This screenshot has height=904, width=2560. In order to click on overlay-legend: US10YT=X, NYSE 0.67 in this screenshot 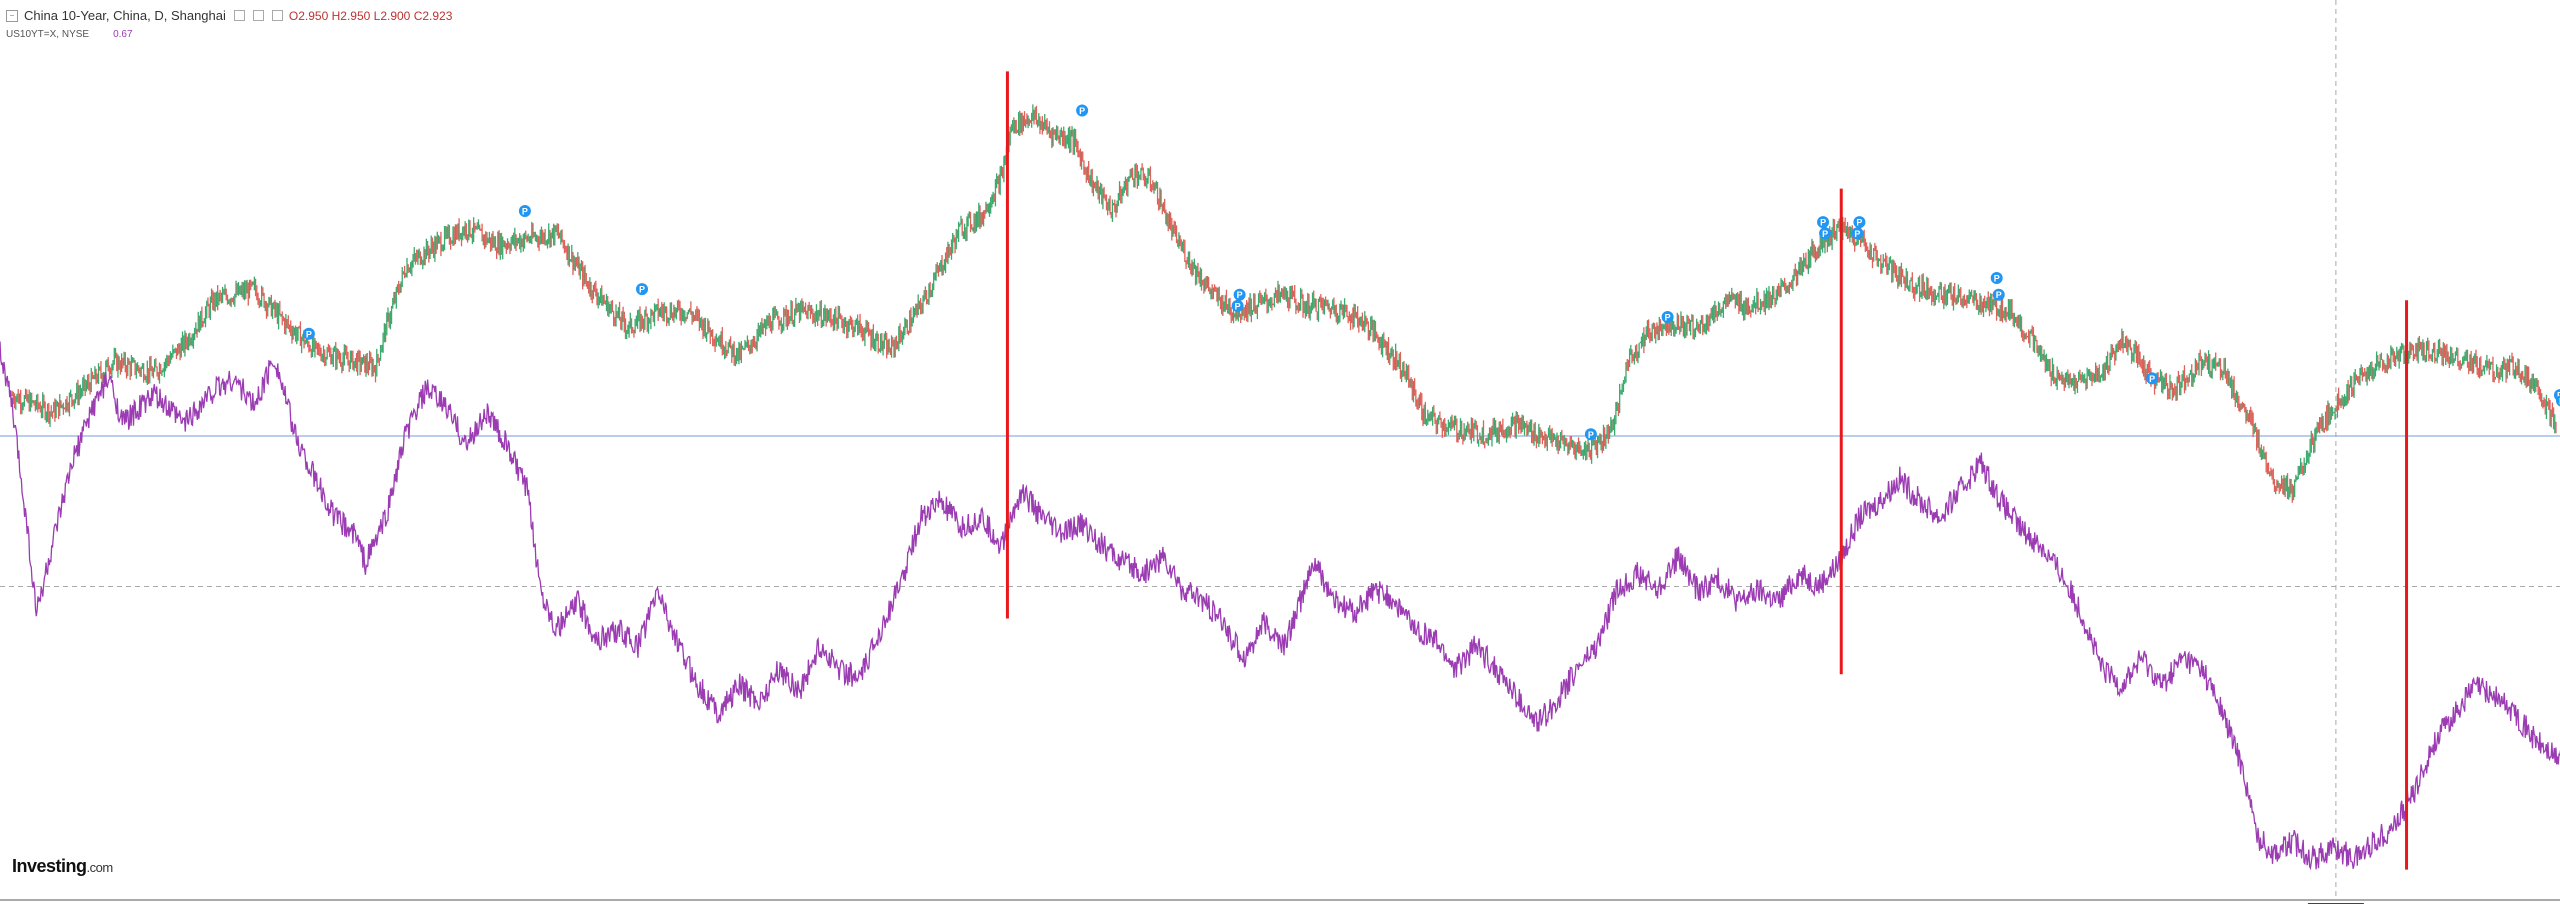, I will do `click(69, 34)`.